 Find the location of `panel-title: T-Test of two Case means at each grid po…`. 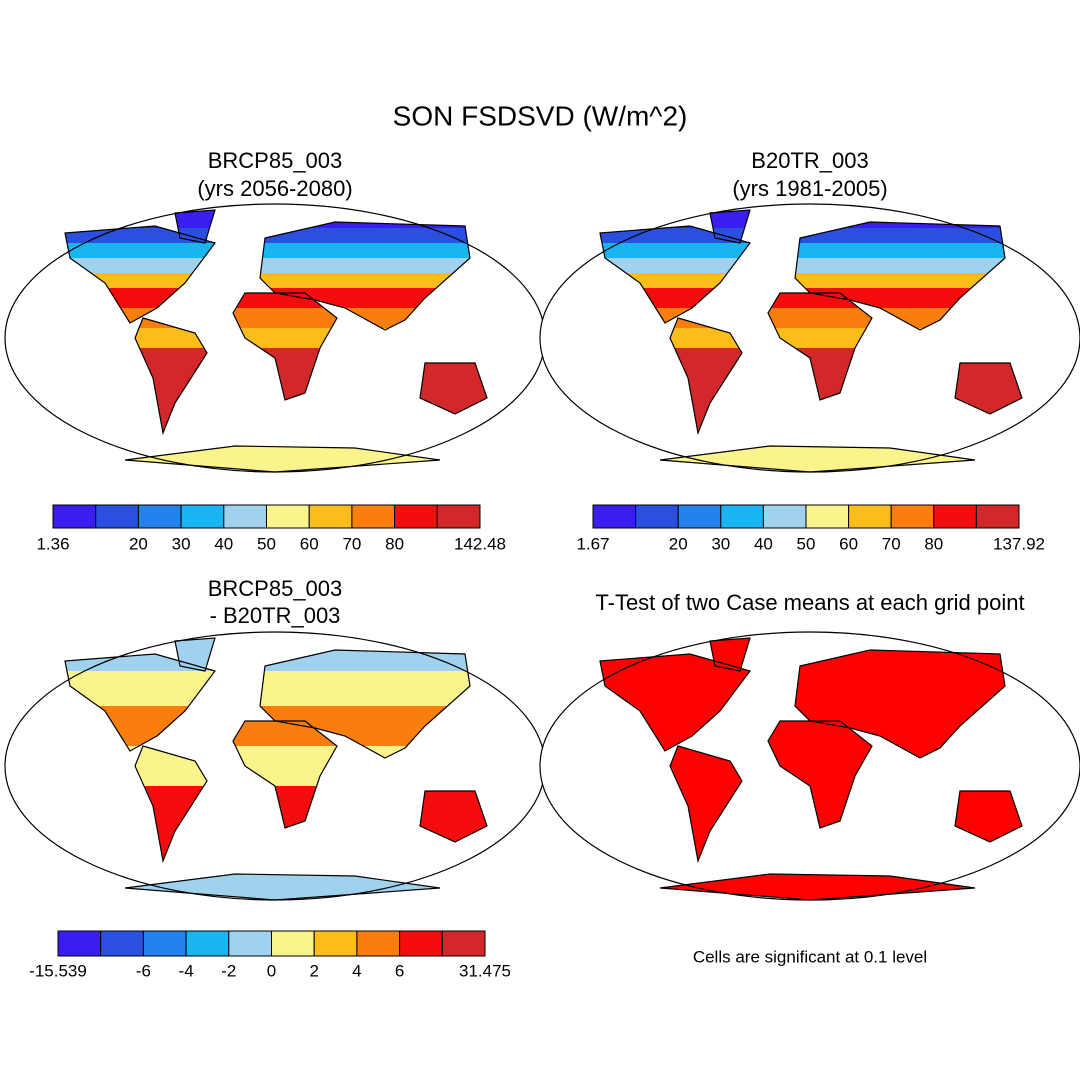

panel-title: T-Test of two Case means at each grid po… is located at coordinates (809, 602).